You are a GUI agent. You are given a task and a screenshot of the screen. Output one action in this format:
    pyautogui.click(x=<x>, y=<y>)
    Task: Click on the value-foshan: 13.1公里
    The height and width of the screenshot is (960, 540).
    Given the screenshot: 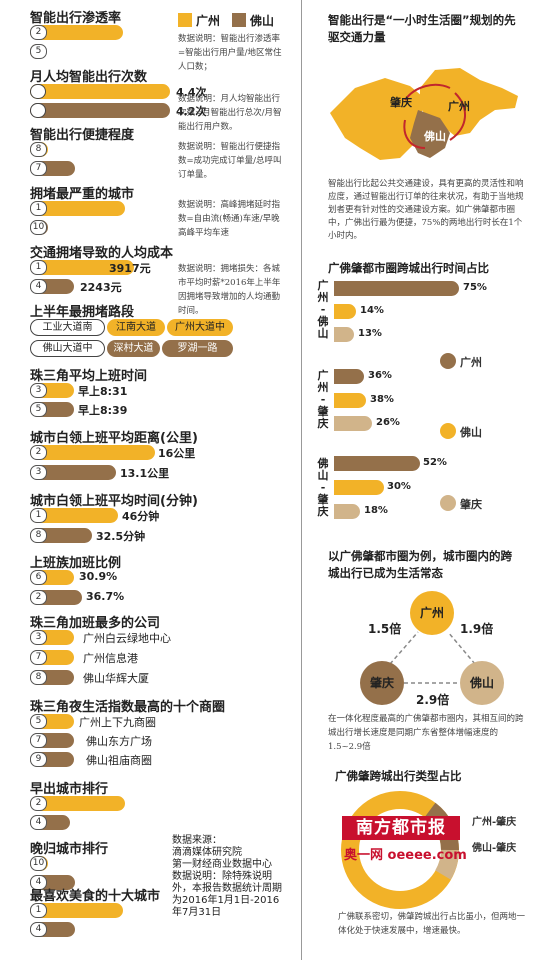 What is the action you would take?
    pyautogui.click(x=145, y=473)
    